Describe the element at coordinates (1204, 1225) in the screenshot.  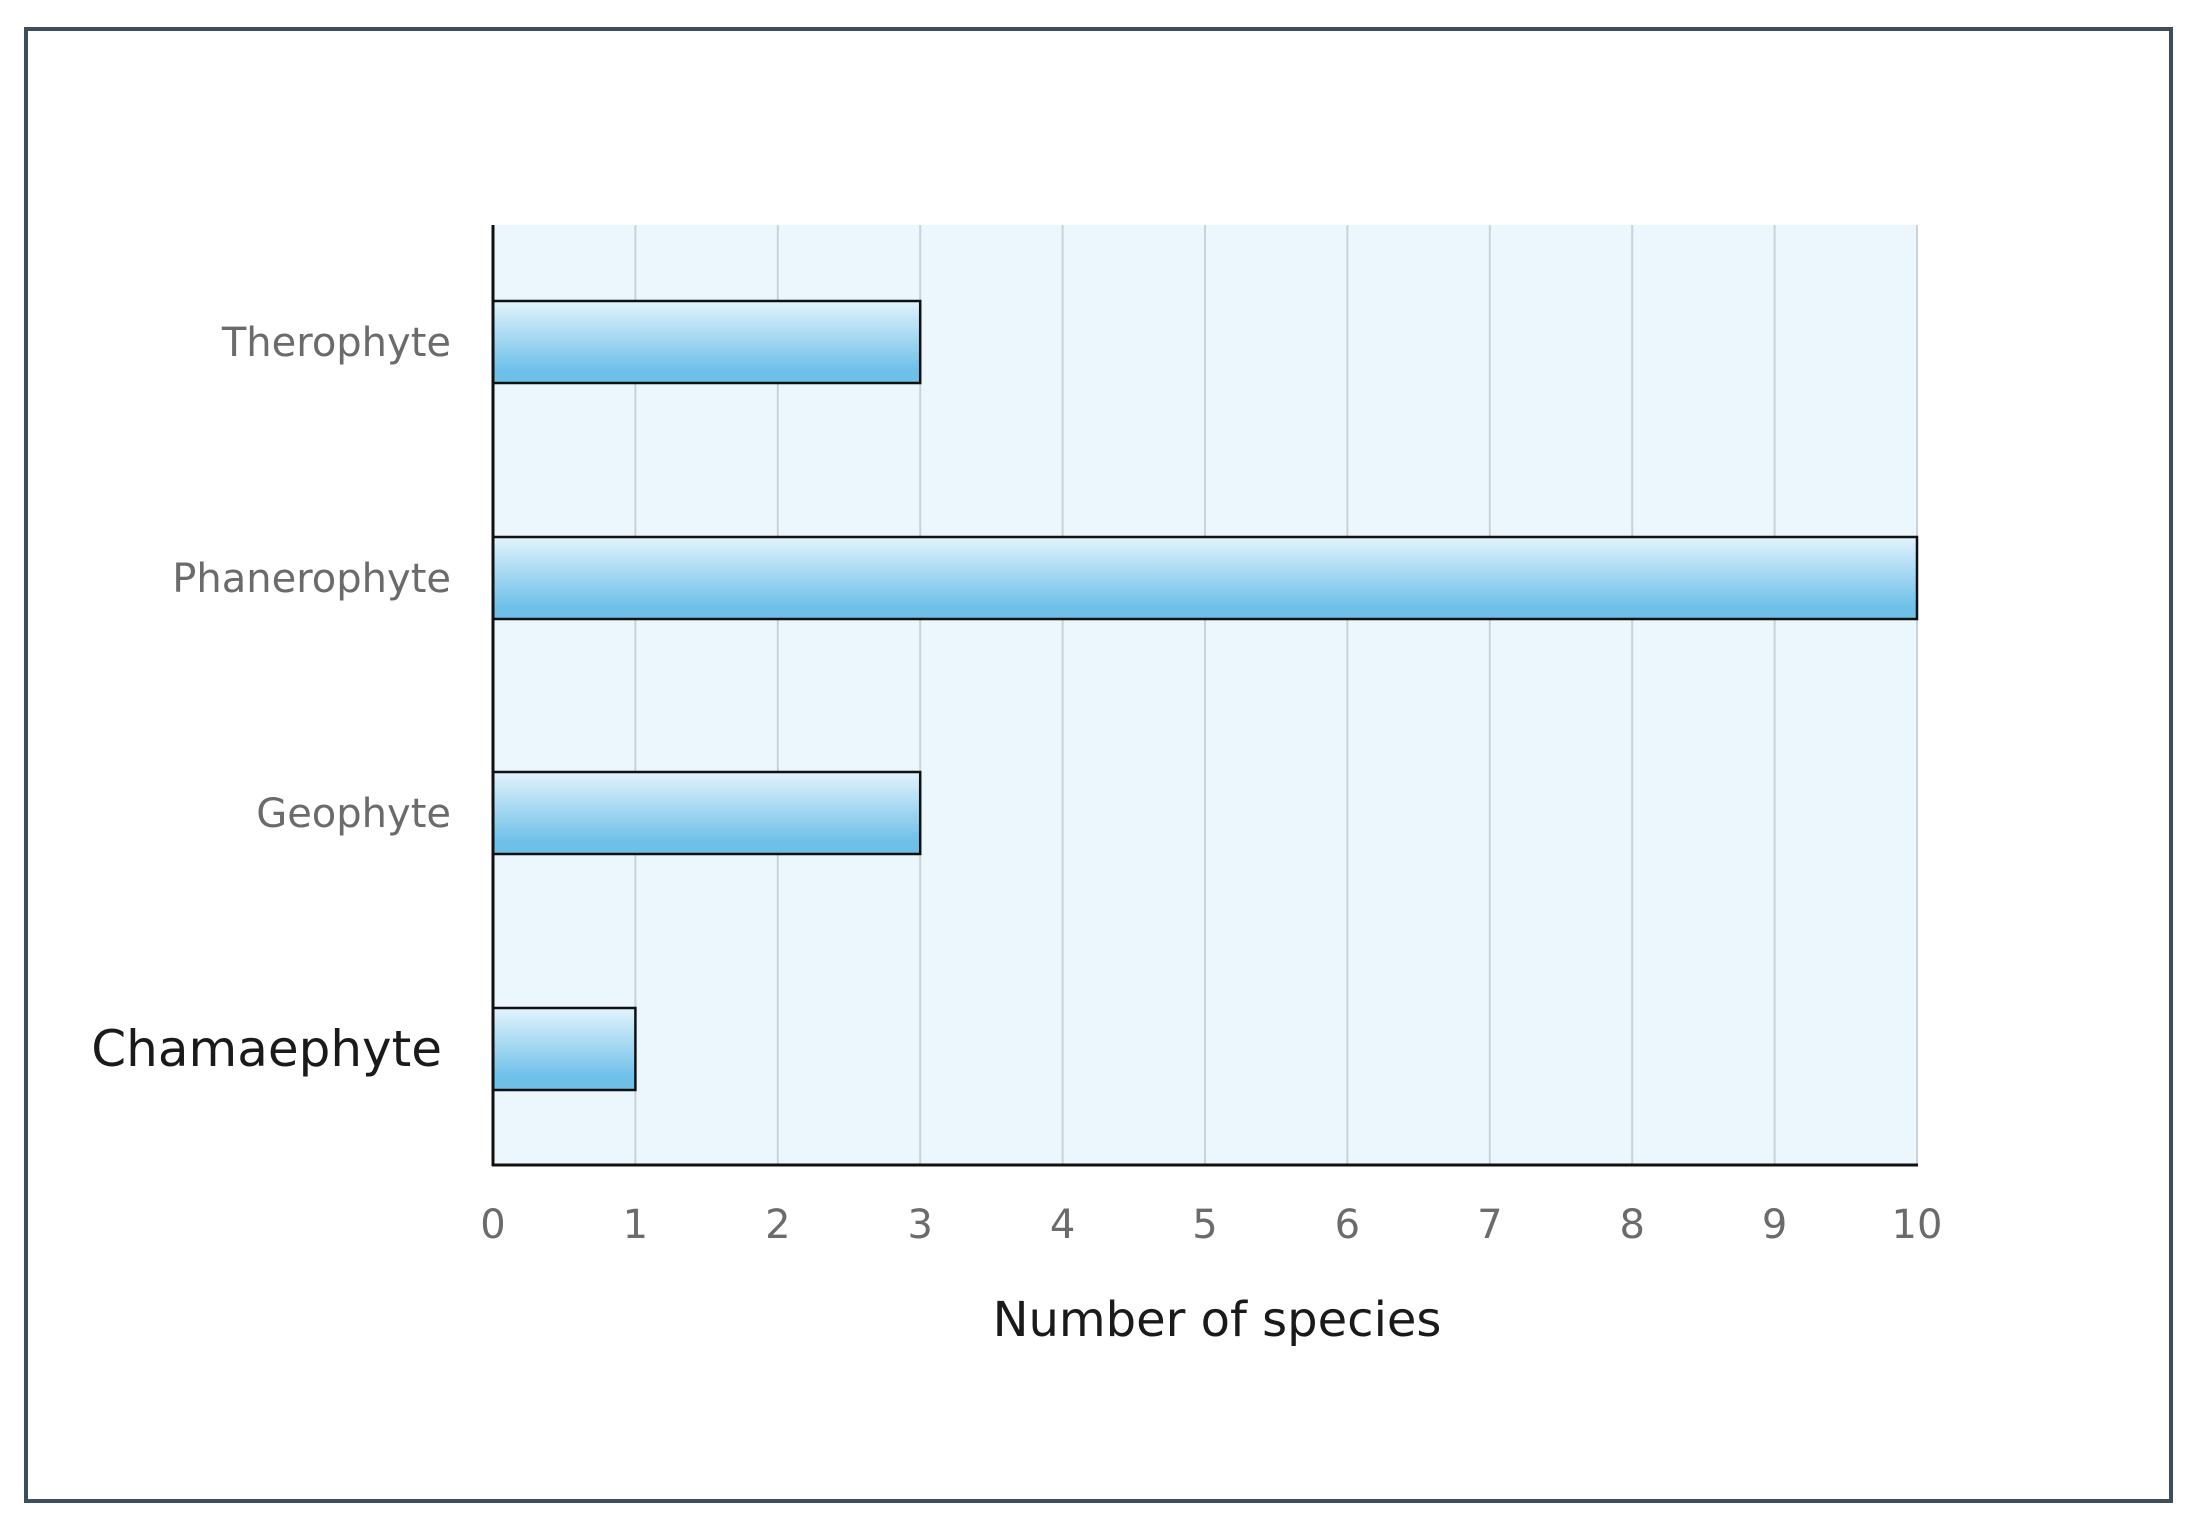
I see `x-tick-label: 5` at that location.